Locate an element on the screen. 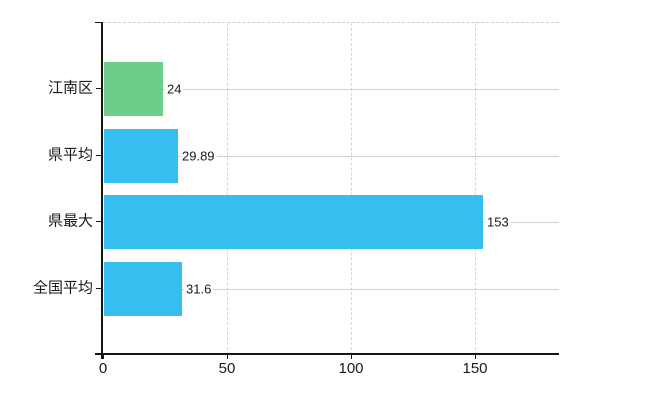 This screenshot has width=650, height=400. bar-value-label: 24 is located at coordinates (174, 89).